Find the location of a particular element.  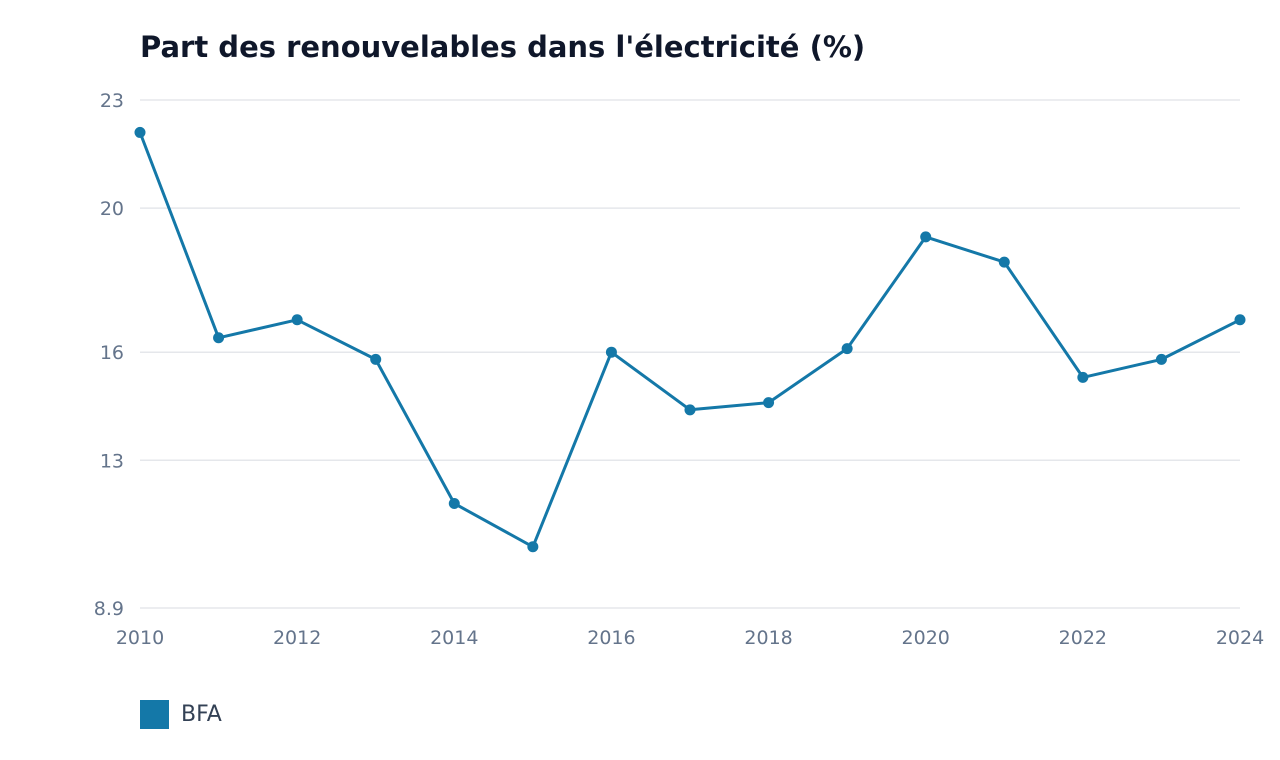

y-axis-ticks: 8.9 13 16 20 23 is located at coordinates (109, 355).